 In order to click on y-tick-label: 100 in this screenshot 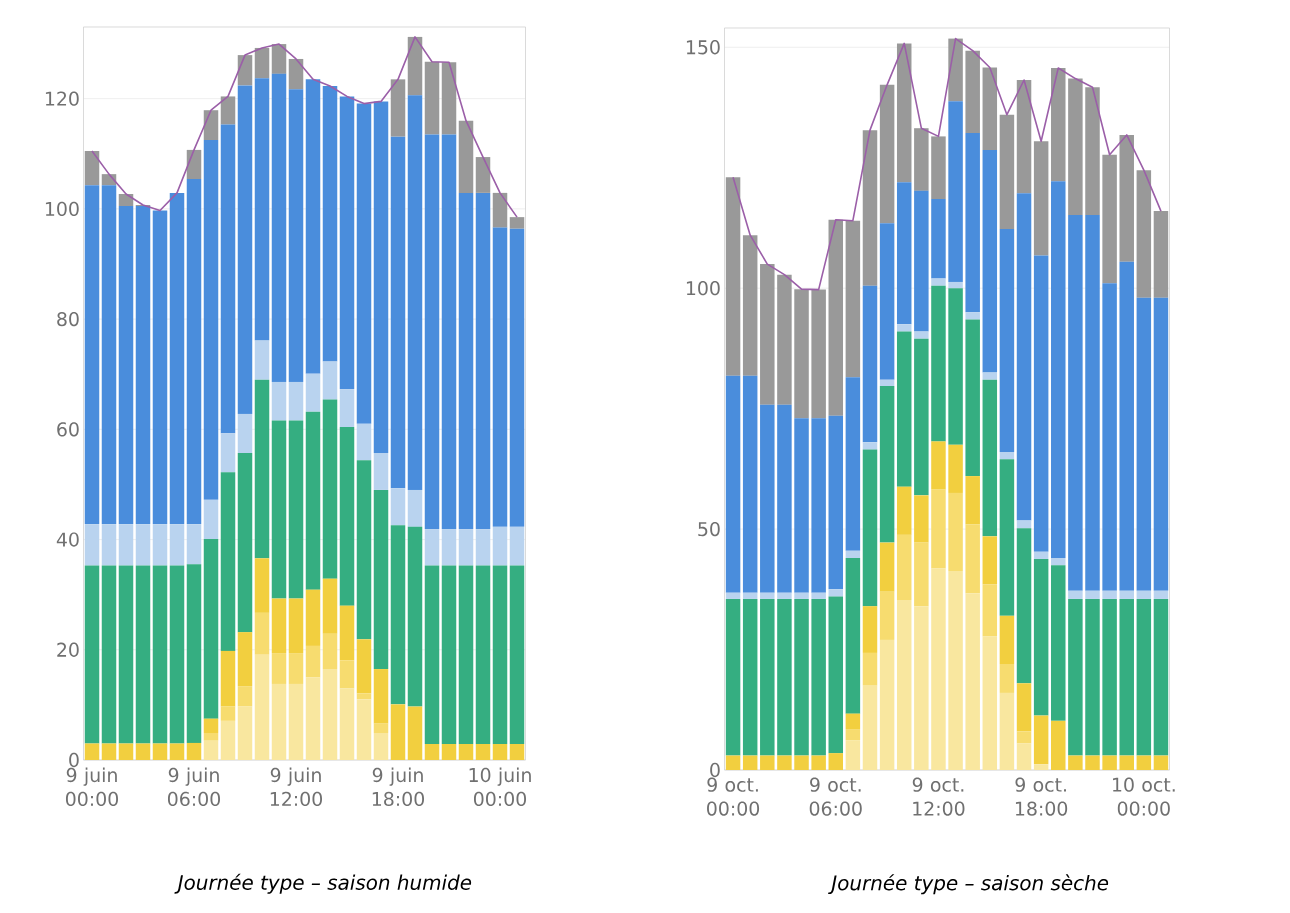, I will do `click(62, 209)`.